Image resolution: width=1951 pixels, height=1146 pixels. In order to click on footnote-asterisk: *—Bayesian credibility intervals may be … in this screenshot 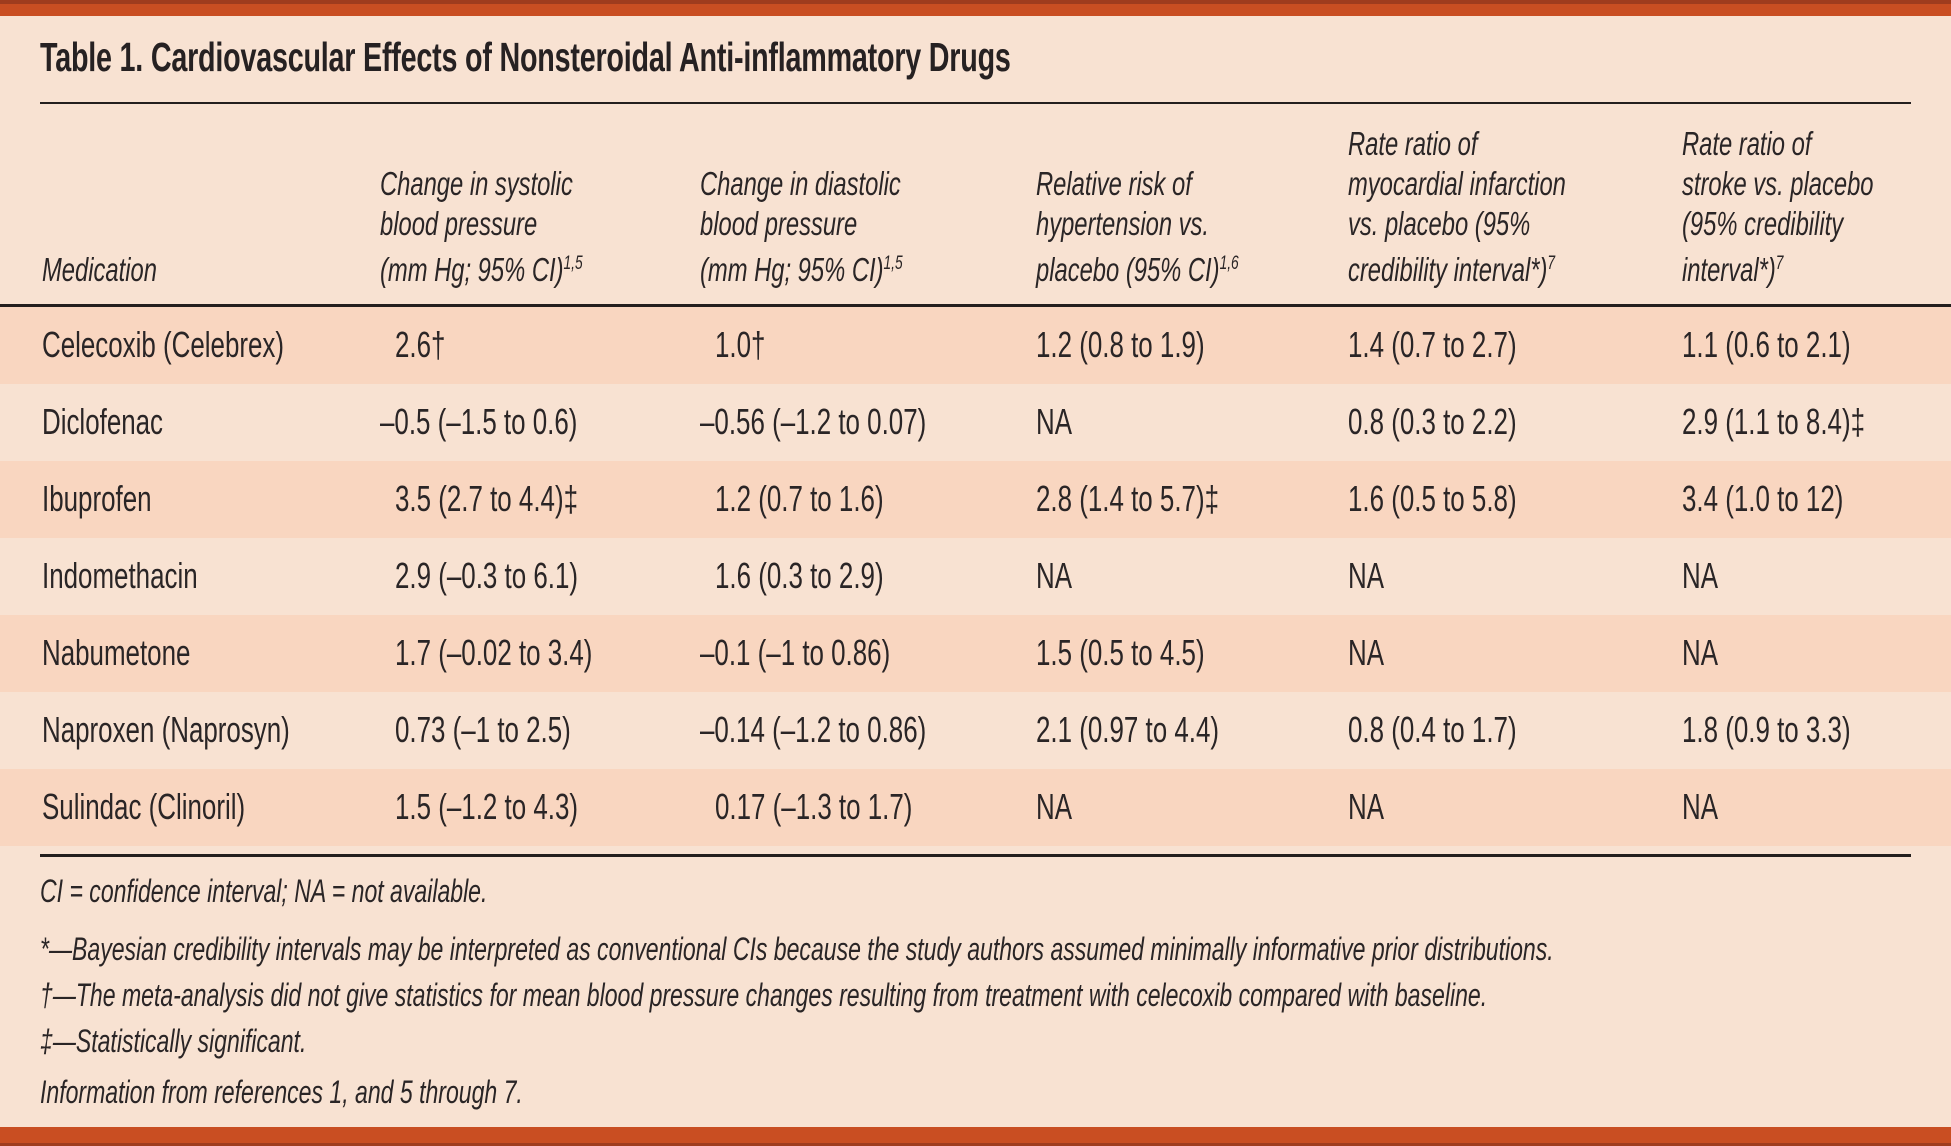, I will do `click(797, 948)`.